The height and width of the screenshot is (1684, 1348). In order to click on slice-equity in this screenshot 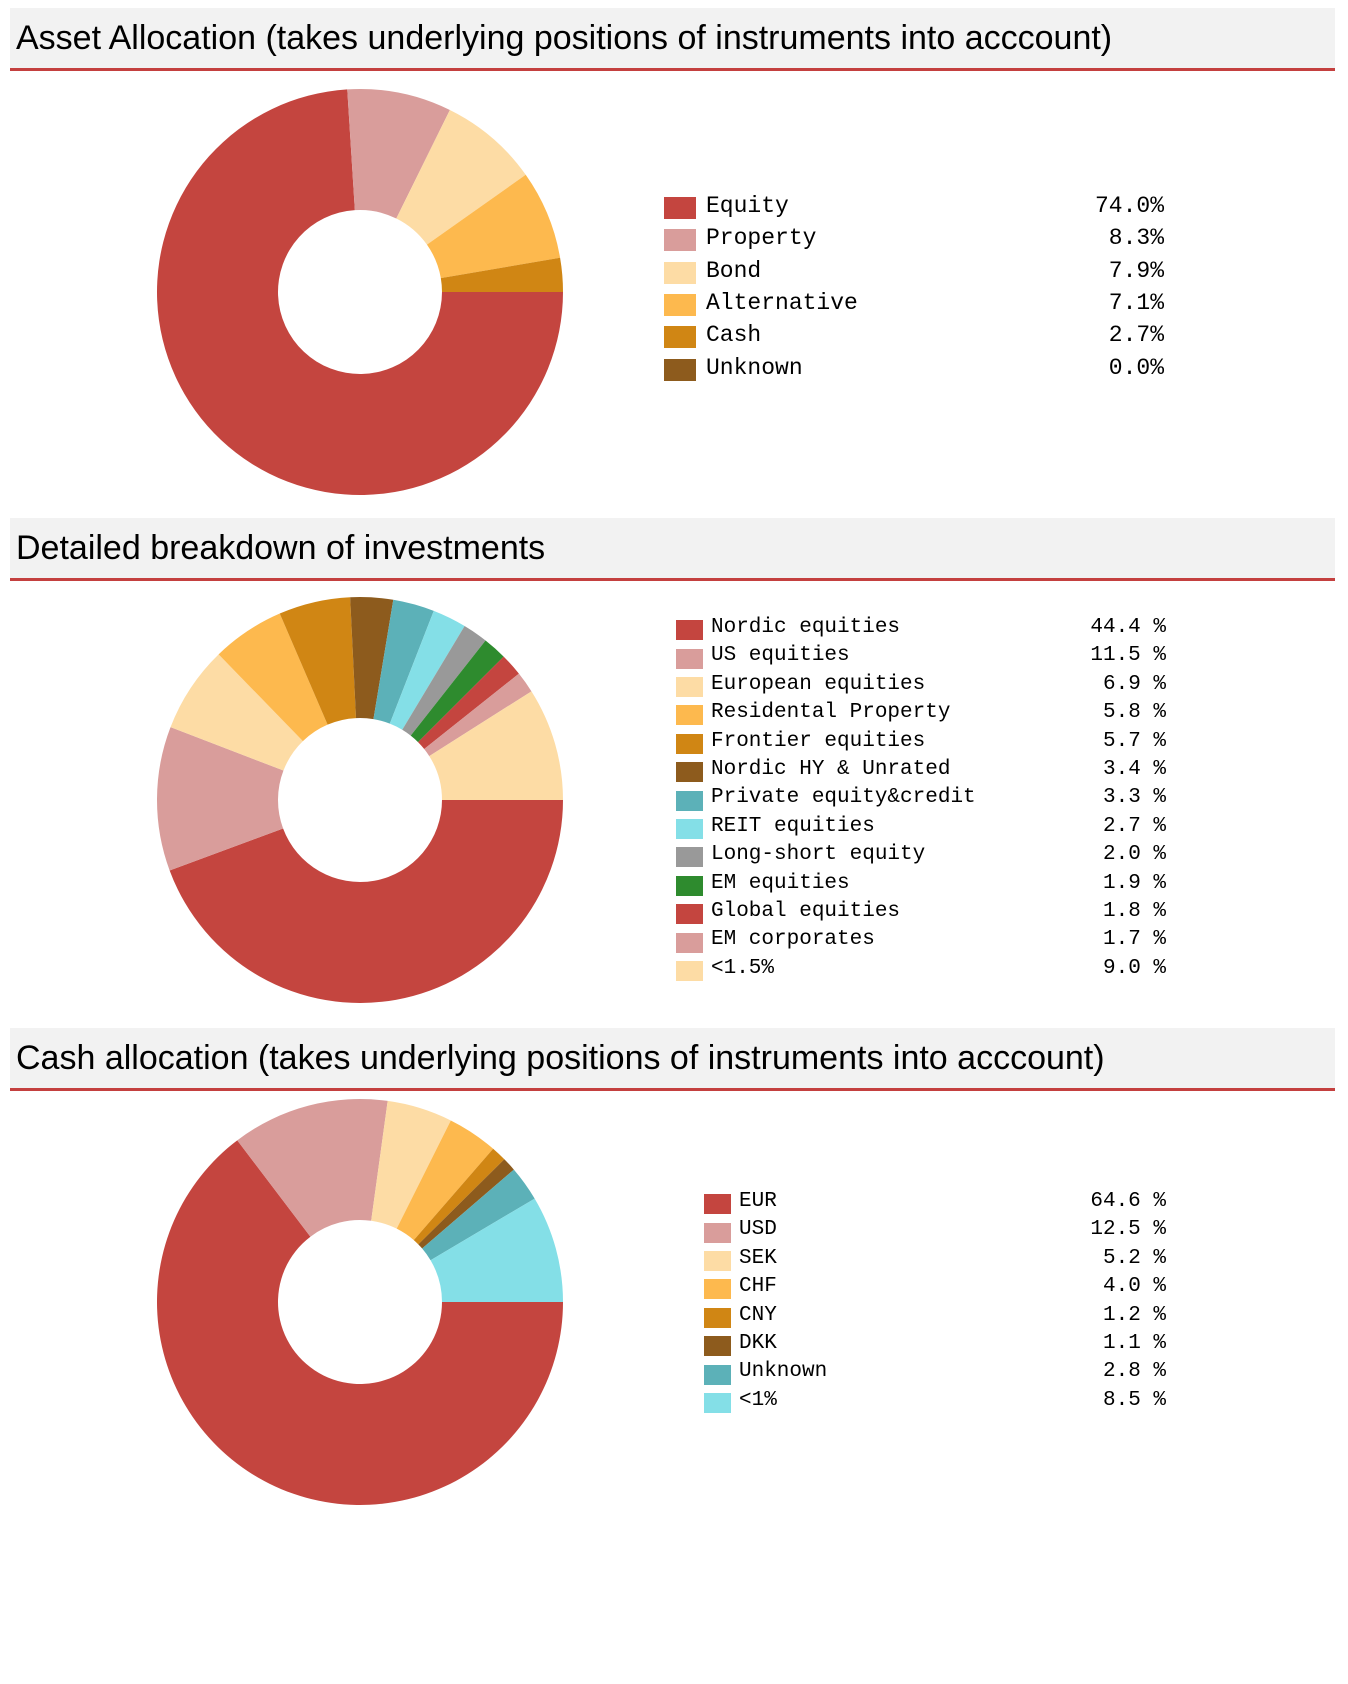, I will do `click(359, 292)`.